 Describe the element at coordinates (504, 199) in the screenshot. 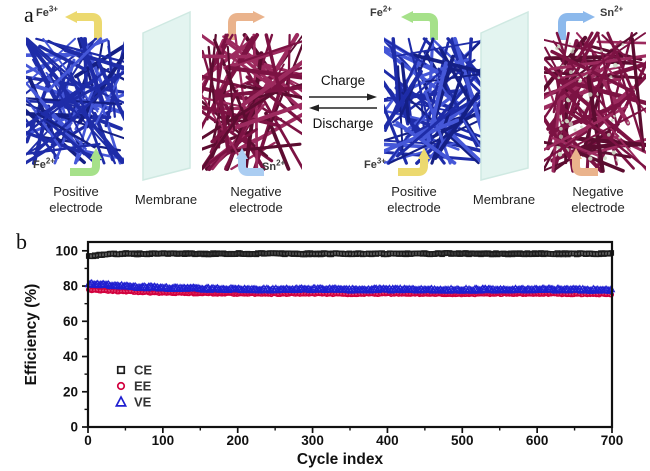

I see `caption-membrane-2: Membrane` at that location.